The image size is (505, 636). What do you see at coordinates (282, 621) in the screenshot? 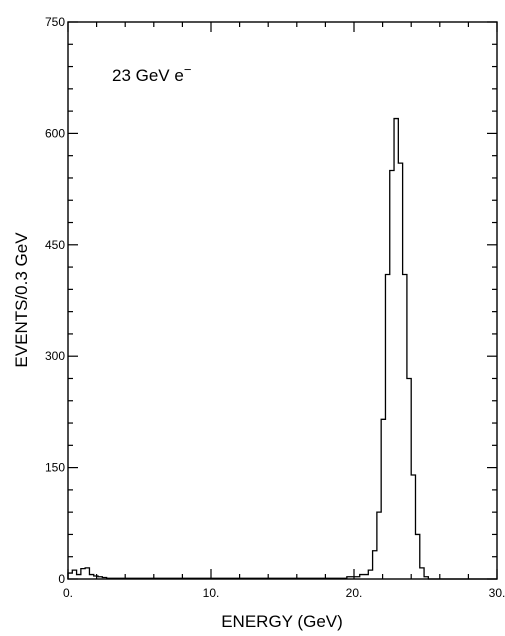
I see `x-axis-label: ENERGY (GeV)` at bounding box center [282, 621].